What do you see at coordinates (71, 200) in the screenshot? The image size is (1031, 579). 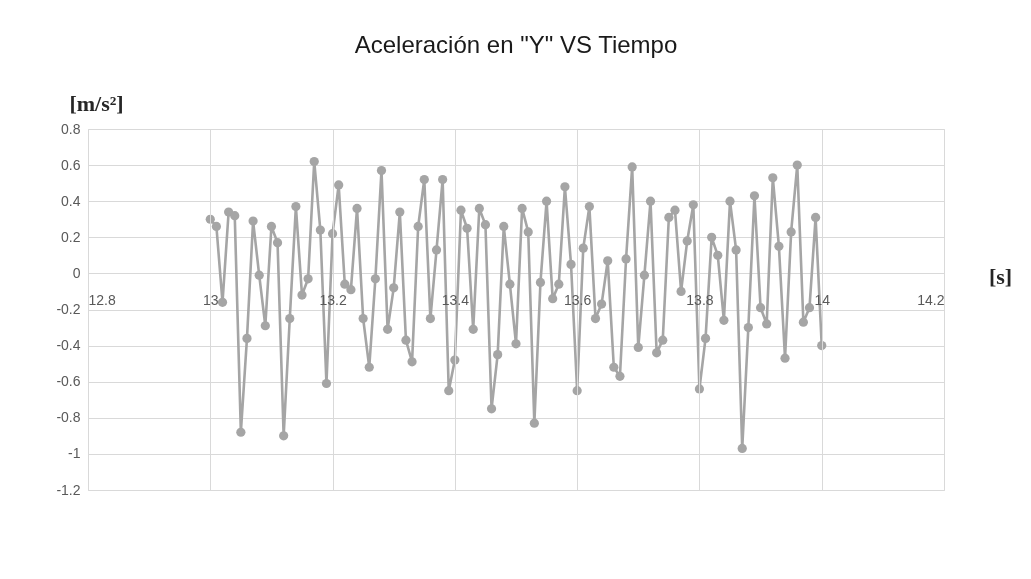 I see `y-tick-label: 0.4` at bounding box center [71, 200].